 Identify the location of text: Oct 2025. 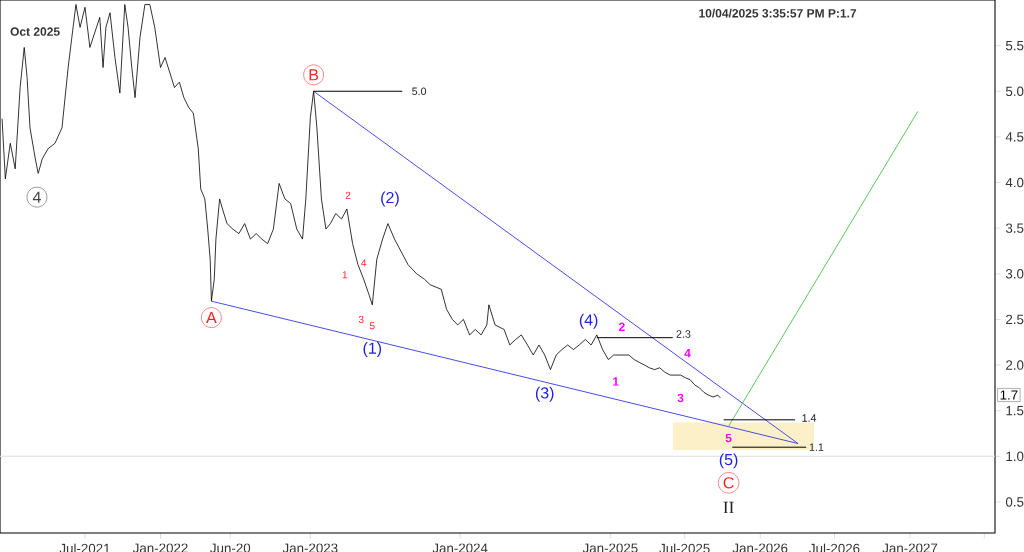
(35, 31).